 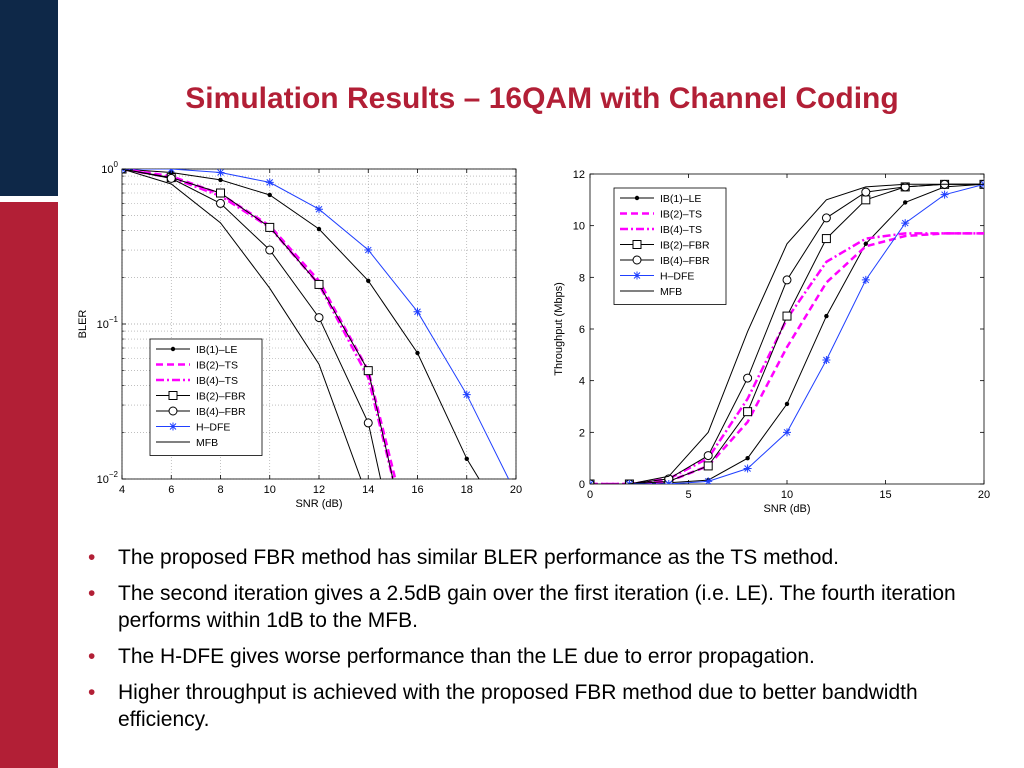 I want to click on legend-item: IB(2)–TS, so click(x=197, y=366).